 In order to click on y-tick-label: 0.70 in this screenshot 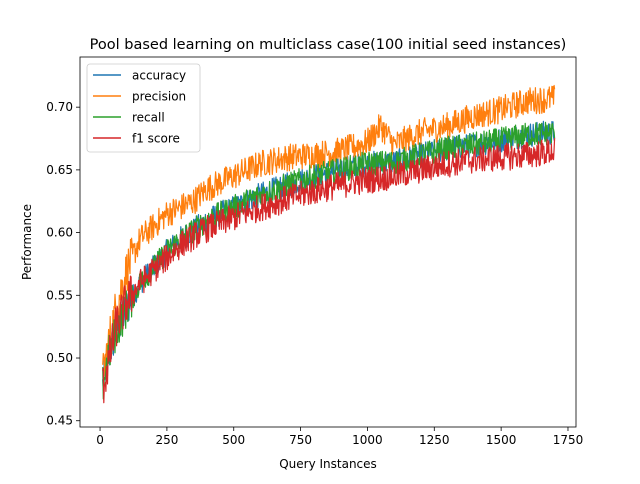, I will do `click(59, 107)`.